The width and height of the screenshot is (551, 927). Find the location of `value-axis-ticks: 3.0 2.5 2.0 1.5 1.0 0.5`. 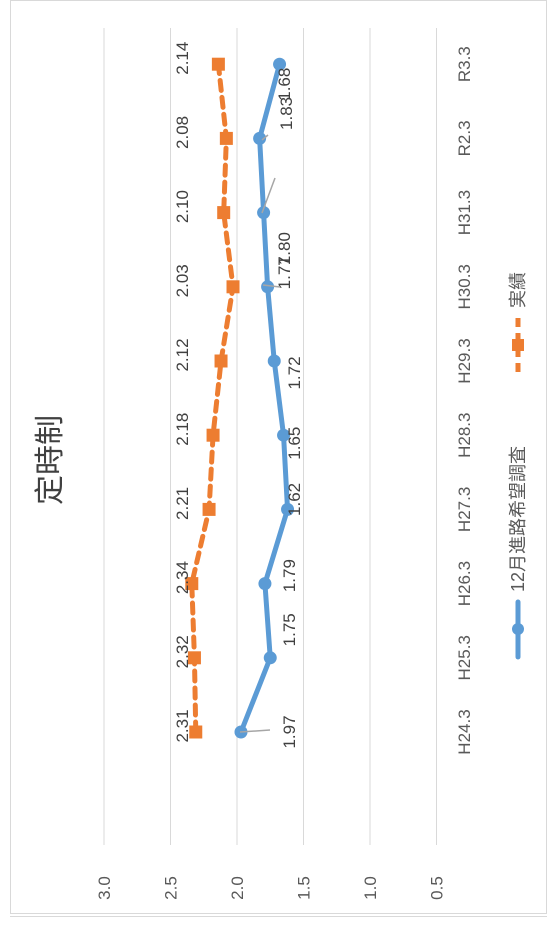

value-axis-ticks: 3.0 2.5 2.0 1.5 1.0 0.5 is located at coordinates (271, 888).